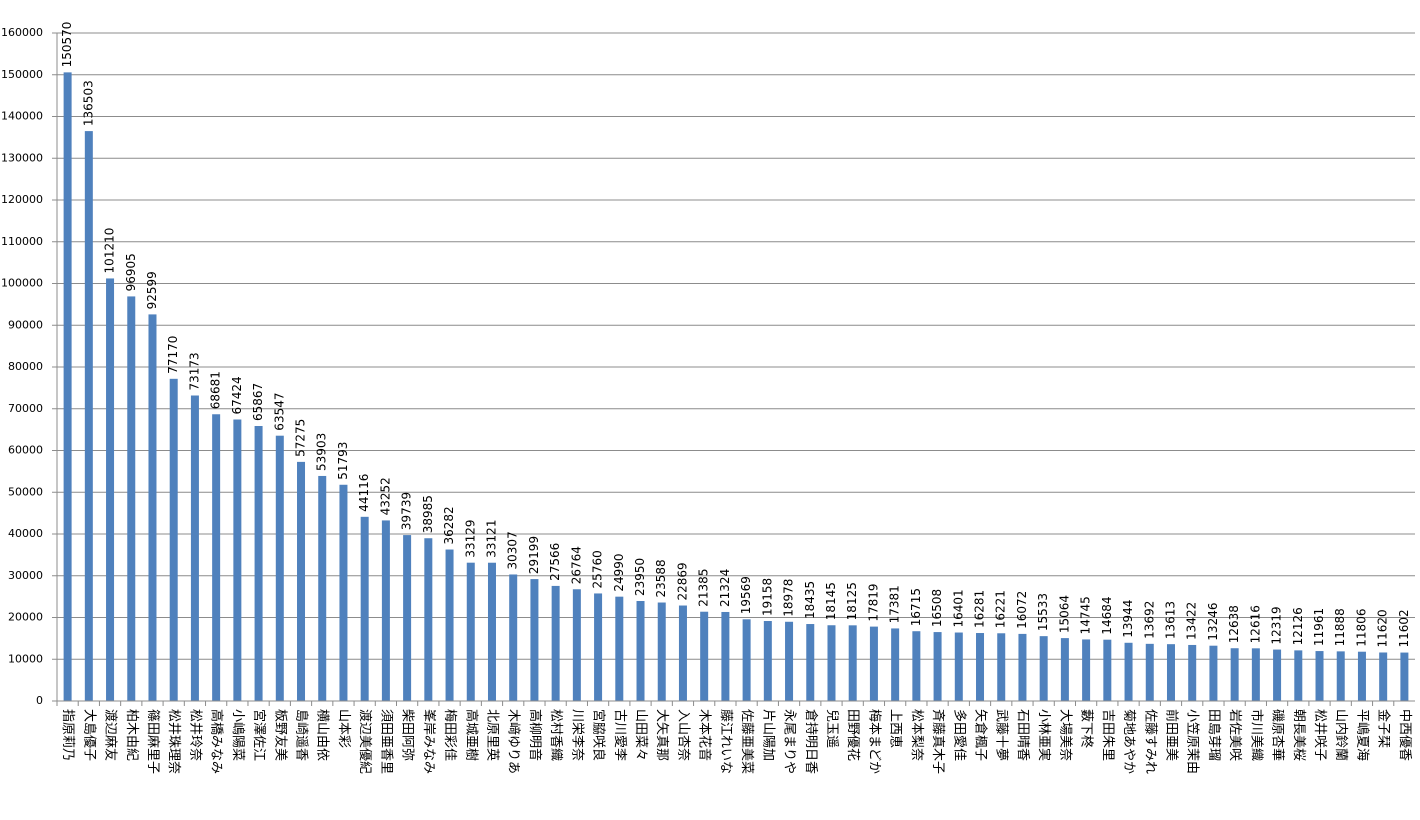 The image size is (1420, 820). Describe the element at coordinates (1022, 735) in the screenshot. I see `x-tick-label: 石田晴香` at that location.